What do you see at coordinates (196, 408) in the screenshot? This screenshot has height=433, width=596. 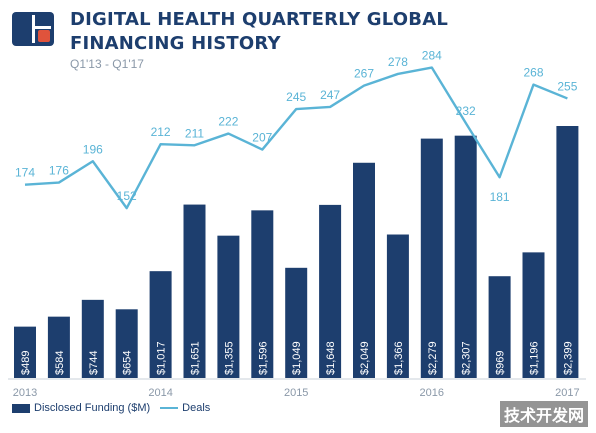 I see `legend-deals-label: Deals` at bounding box center [196, 408].